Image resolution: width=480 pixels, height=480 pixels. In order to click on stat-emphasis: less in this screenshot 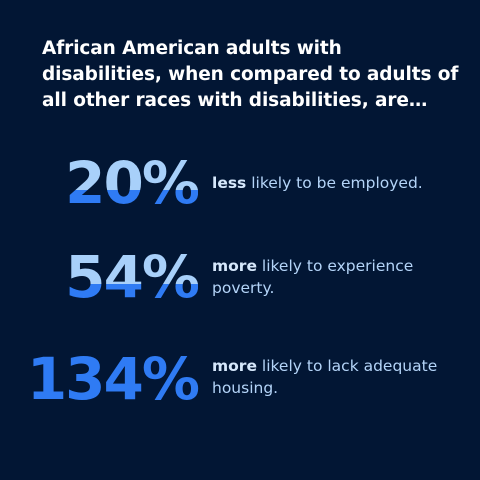, I will do `click(229, 183)`.